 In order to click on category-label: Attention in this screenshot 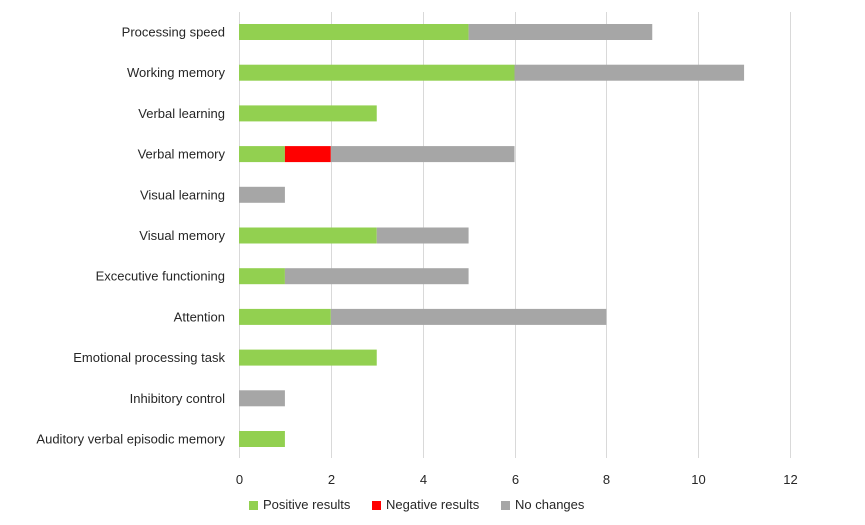, I will do `click(199, 316)`.